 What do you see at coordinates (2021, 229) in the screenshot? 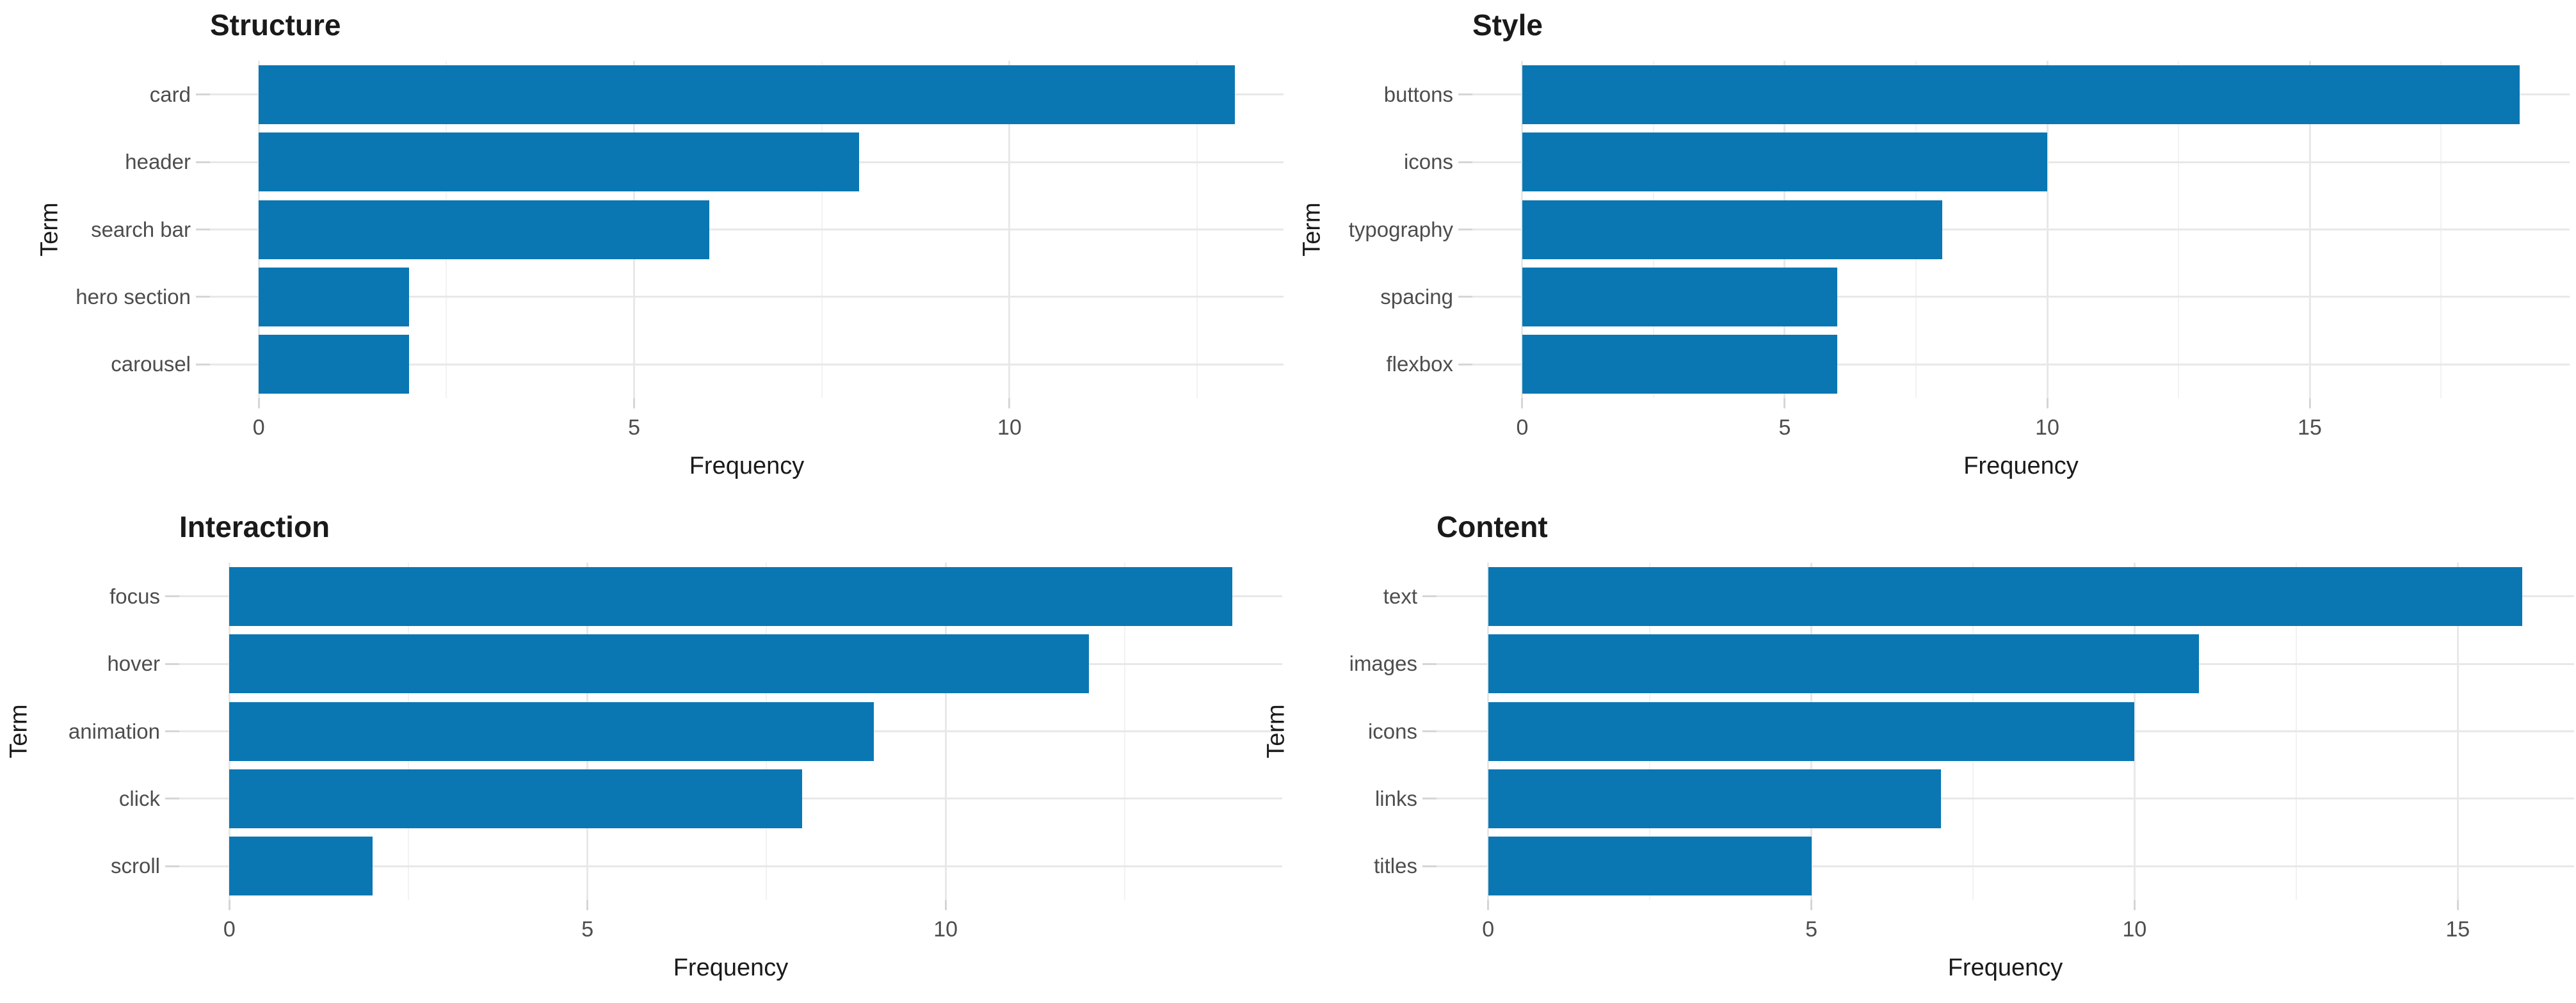
I see `plot-area-style` at bounding box center [2021, 229].